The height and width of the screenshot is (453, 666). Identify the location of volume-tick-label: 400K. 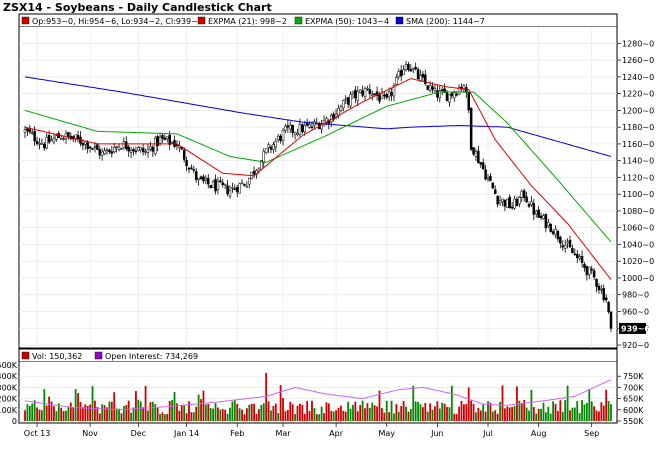
(9, 376).